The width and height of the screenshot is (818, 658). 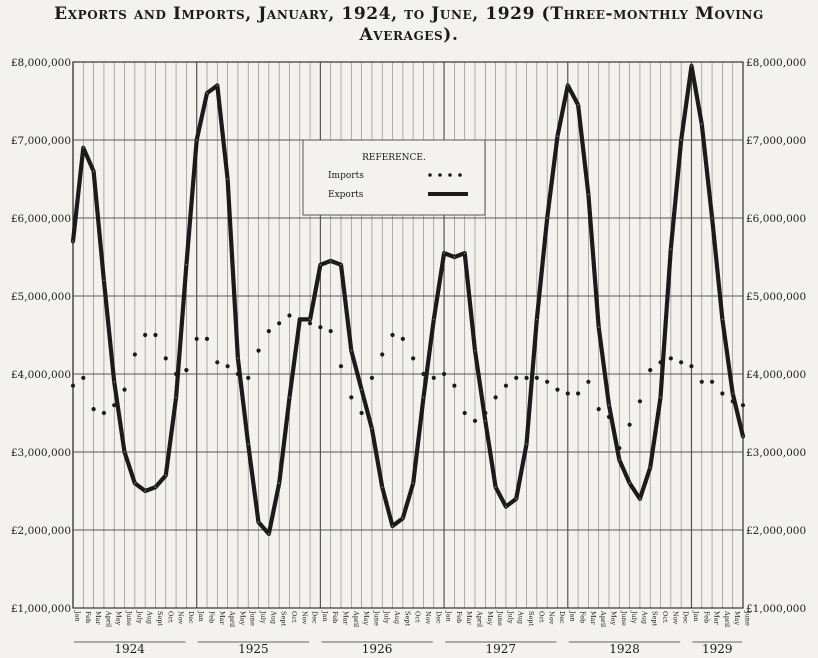 I want to click on y-tick-label-left: £1,000,000, so click(x=41, y=609).